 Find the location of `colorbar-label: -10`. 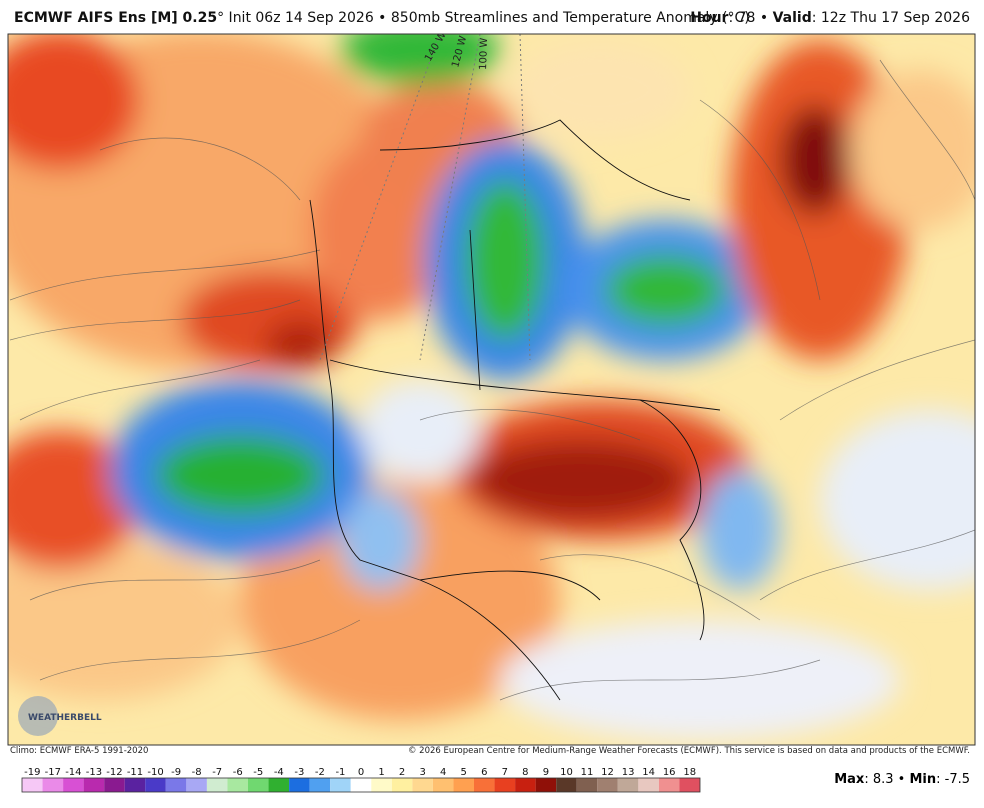

colorbar-label: -10 is located at coordinates (155, 772).